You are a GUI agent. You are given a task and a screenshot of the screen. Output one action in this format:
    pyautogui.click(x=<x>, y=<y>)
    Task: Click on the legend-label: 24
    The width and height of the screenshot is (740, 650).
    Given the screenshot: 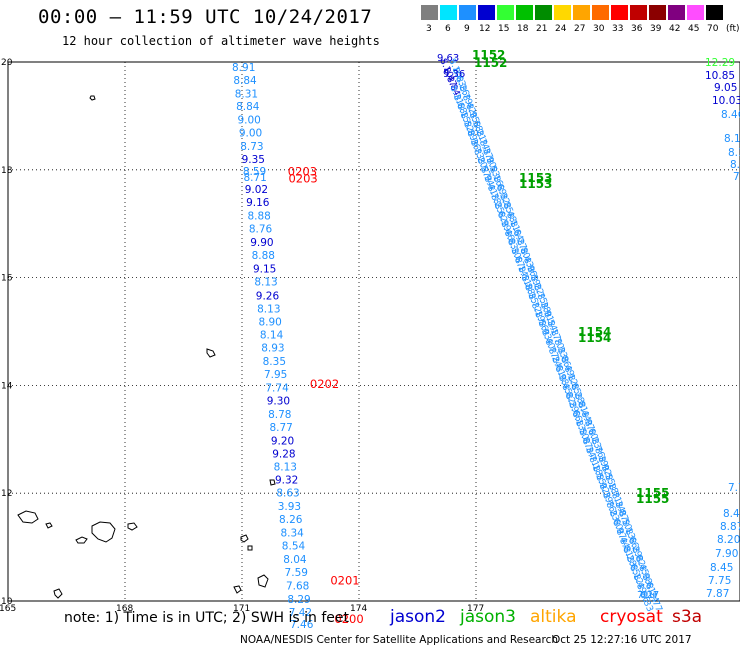 What is the action you would take?
    pyautogui.click(x=561, y=29)
    